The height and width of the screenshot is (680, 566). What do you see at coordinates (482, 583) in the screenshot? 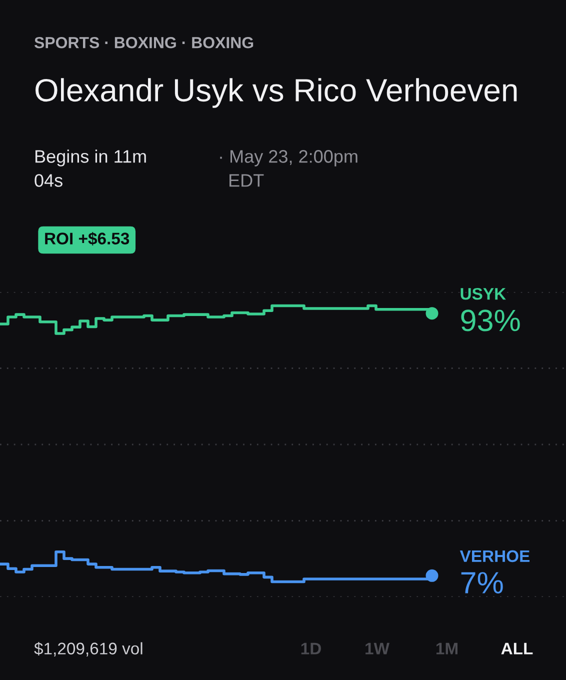
I see `data-label: 7%` at bounding box center [482, 583].